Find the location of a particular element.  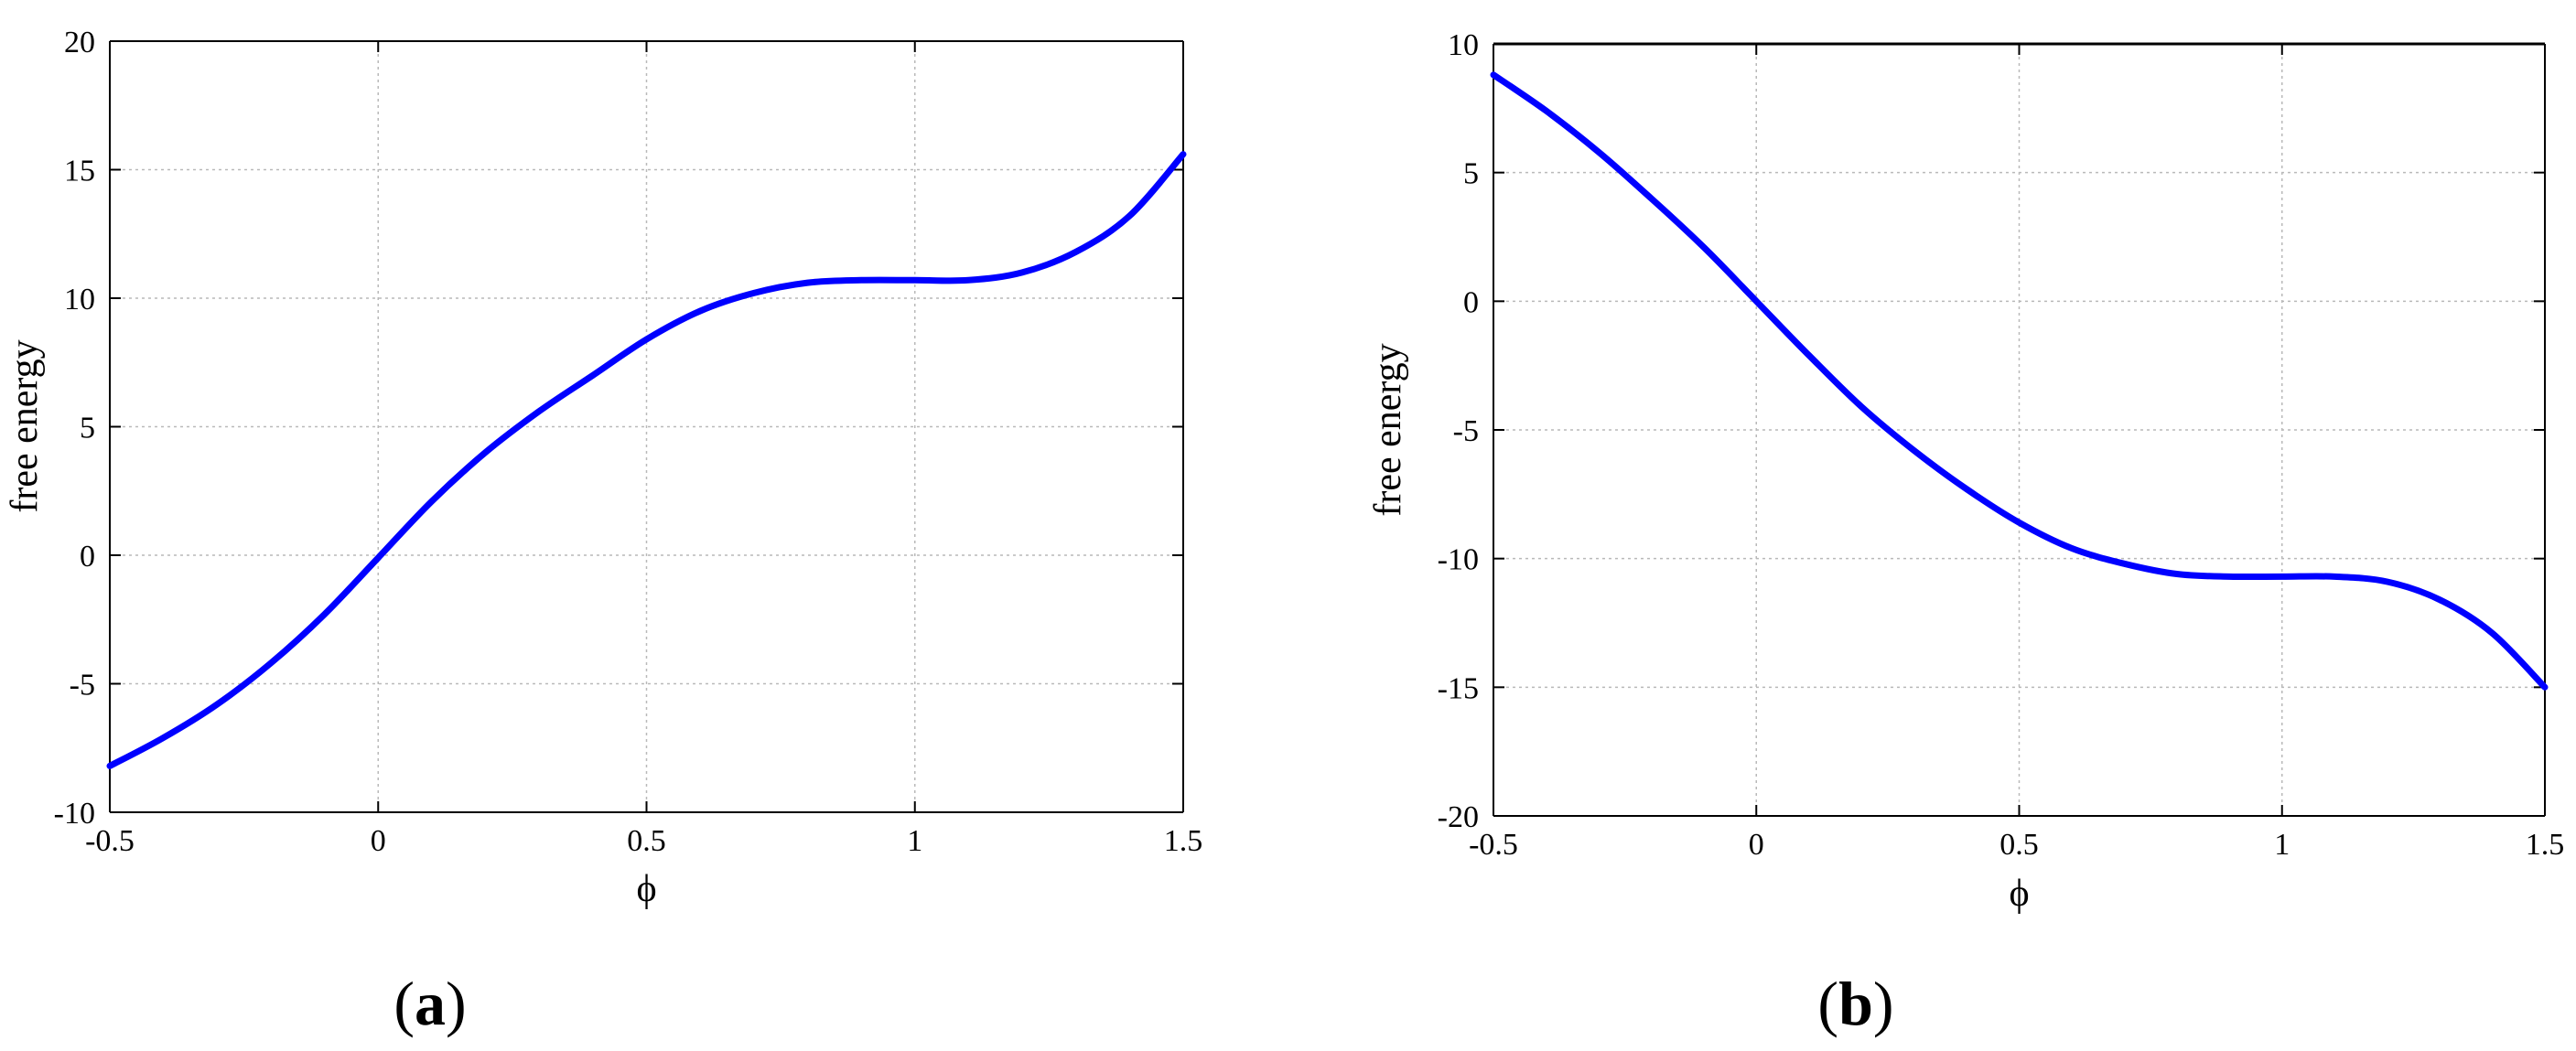

y-tick-label: -15 is located at coordinates (1458, 688).